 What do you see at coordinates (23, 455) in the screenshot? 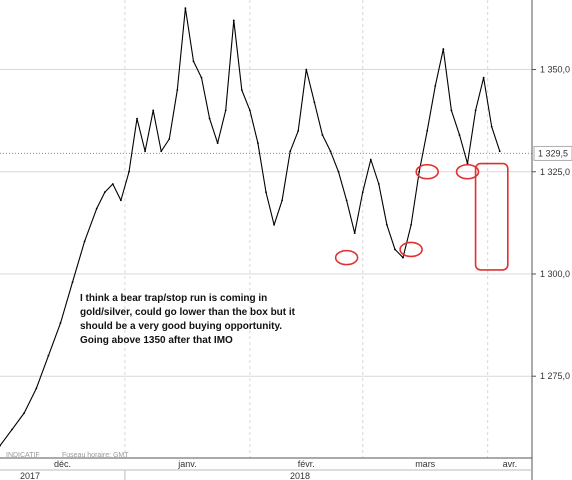
I see `instrument-label: INDICATIF` at bounding box center [23, 455].